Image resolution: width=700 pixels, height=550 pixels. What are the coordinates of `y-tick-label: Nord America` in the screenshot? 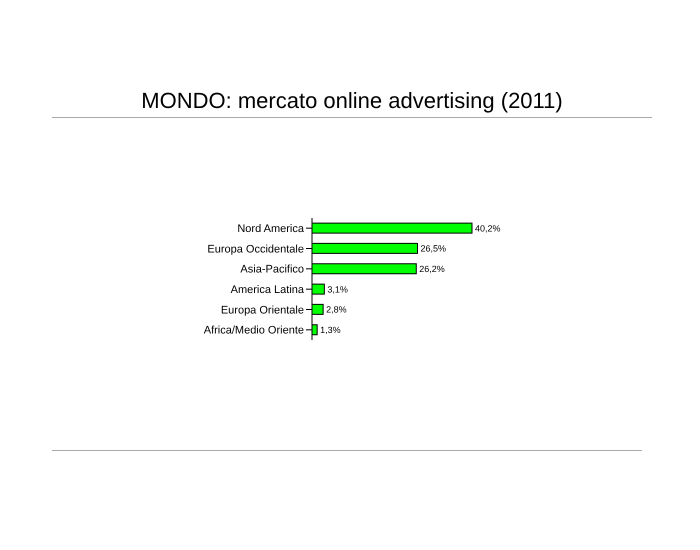 It's located at (271, 229).